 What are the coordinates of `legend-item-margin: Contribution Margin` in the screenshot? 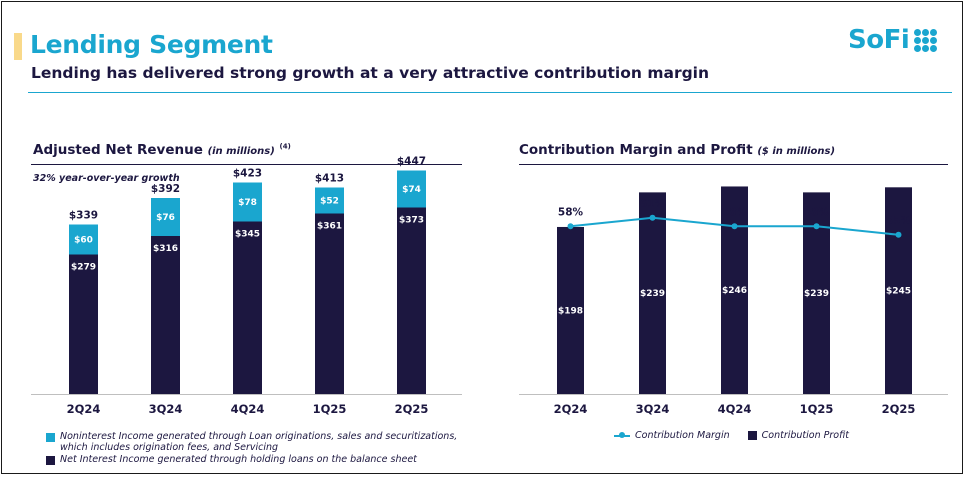 It's located at (672, 435).